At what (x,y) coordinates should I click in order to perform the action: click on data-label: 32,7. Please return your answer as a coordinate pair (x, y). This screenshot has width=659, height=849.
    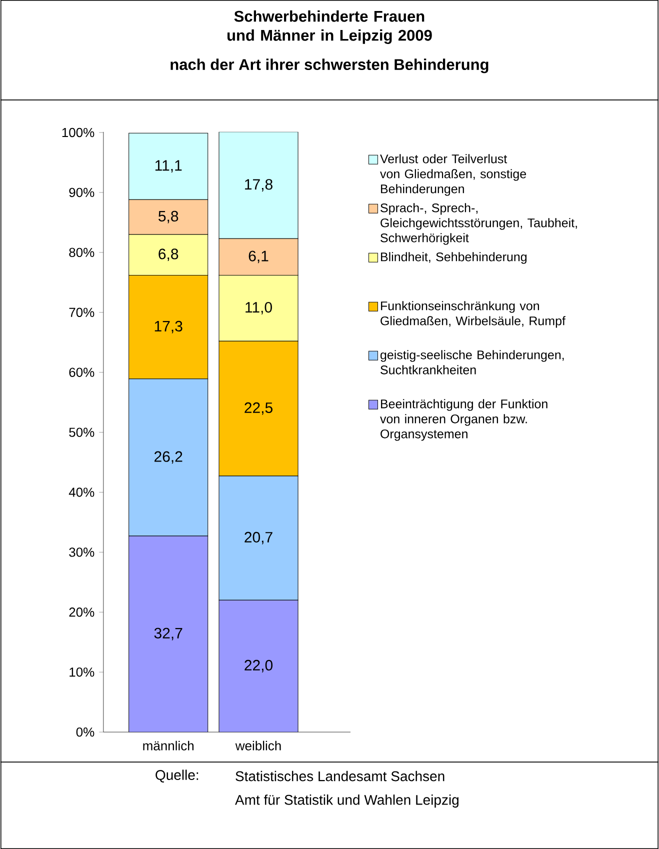
    Looking at the image, I should click on (168, 634).